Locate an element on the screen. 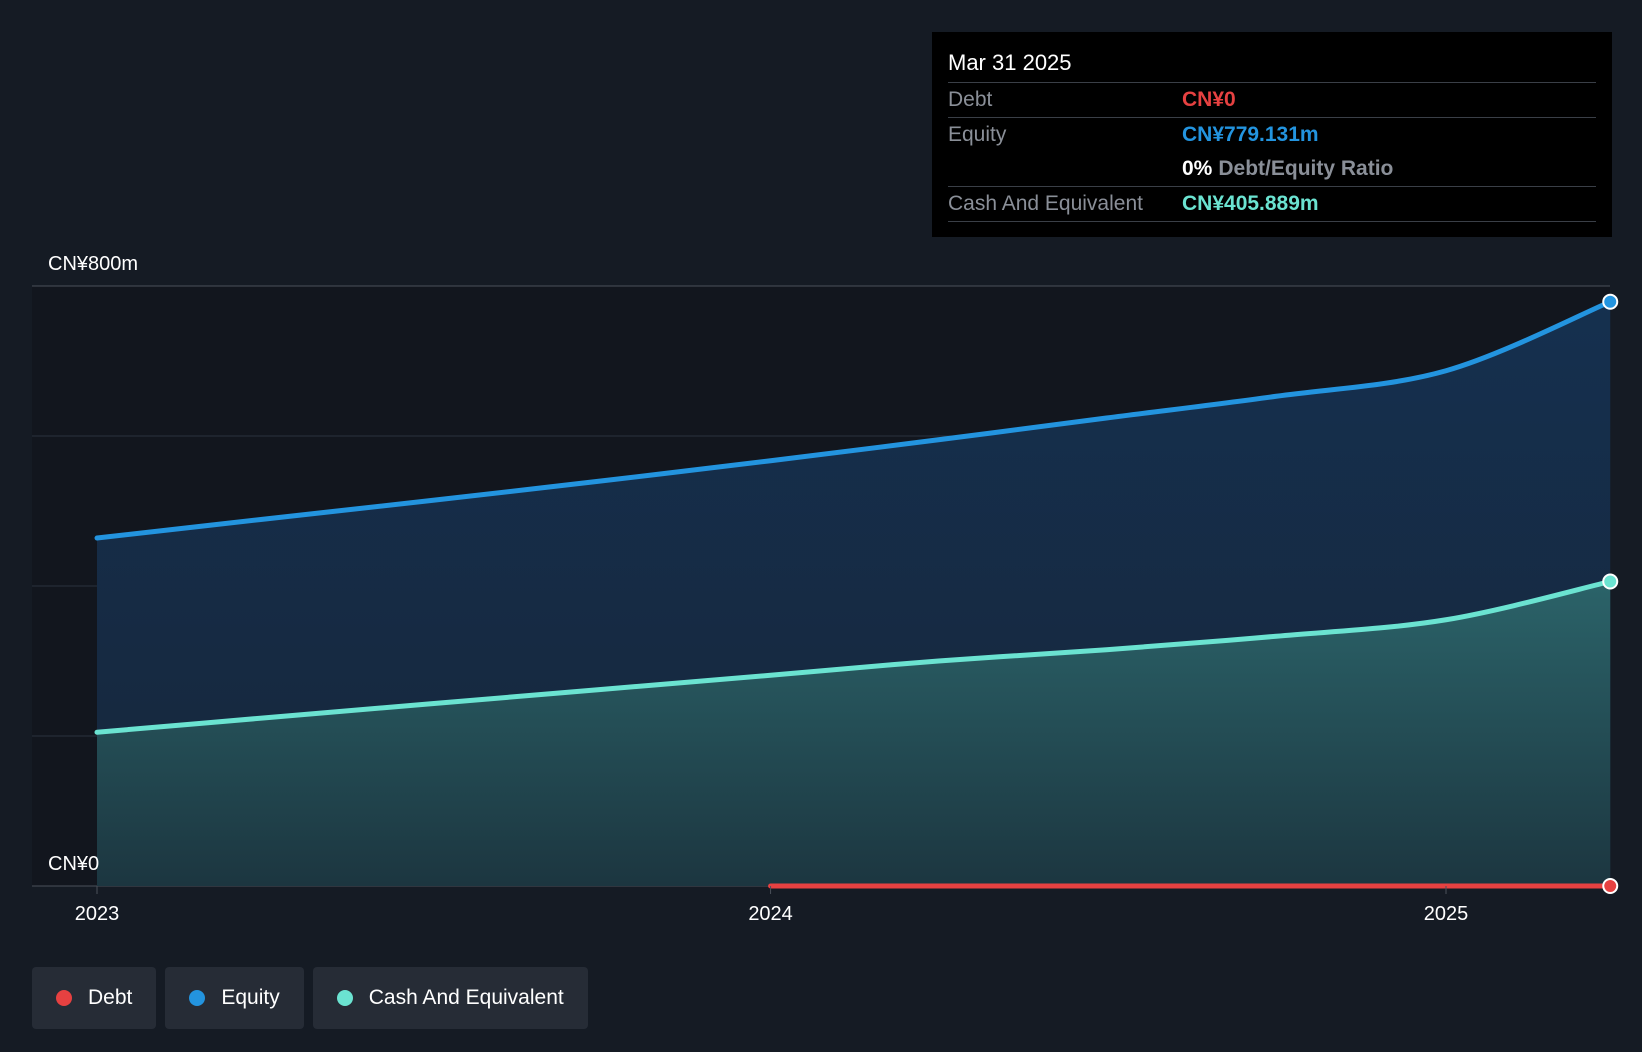 The image size is (1642, 1052). tooltip-equity-value: CN¥779.131m is located at coordinates (1250, 134).